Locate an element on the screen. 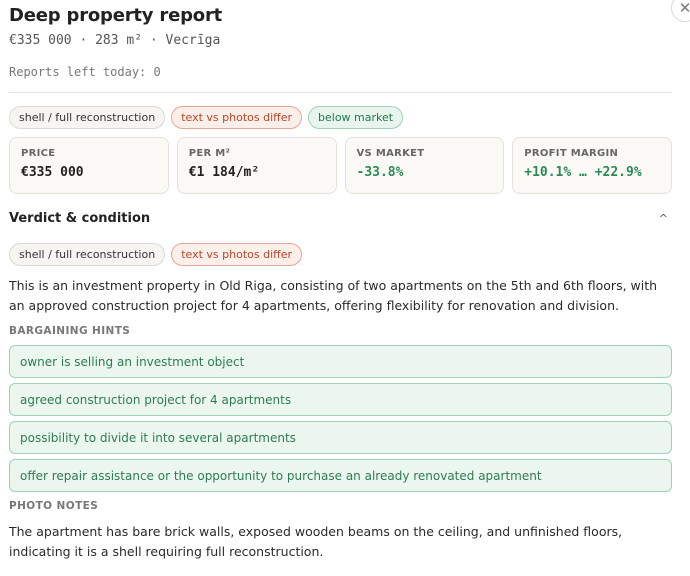 This screenshot has width=690, height=576. reports-left-counter: Reports left today: 0 is located at coordinates (85, 72).